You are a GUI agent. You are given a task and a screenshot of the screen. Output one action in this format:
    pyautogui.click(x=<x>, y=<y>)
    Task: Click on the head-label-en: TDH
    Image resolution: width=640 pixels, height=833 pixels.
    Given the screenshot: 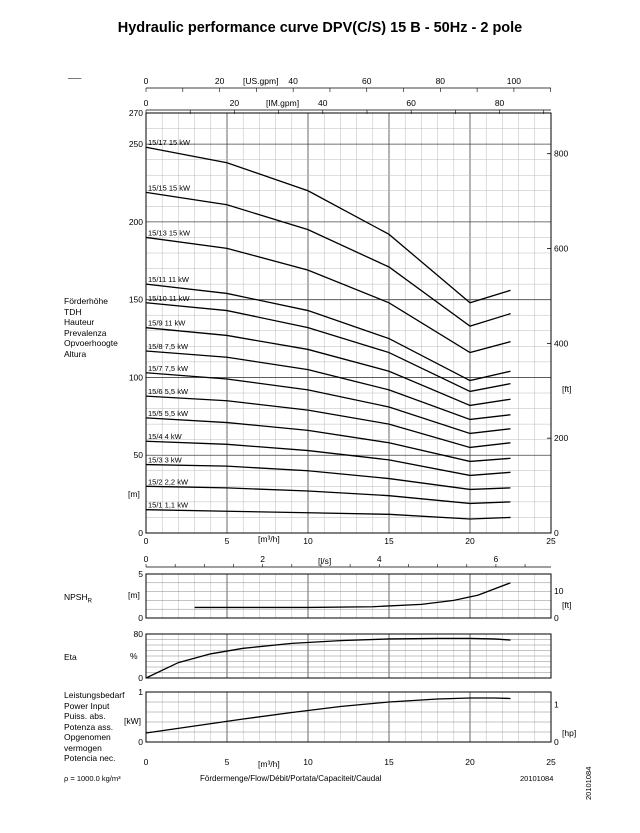 What is the action you would take?
    pyautogui.click(x=73, y=311)
    